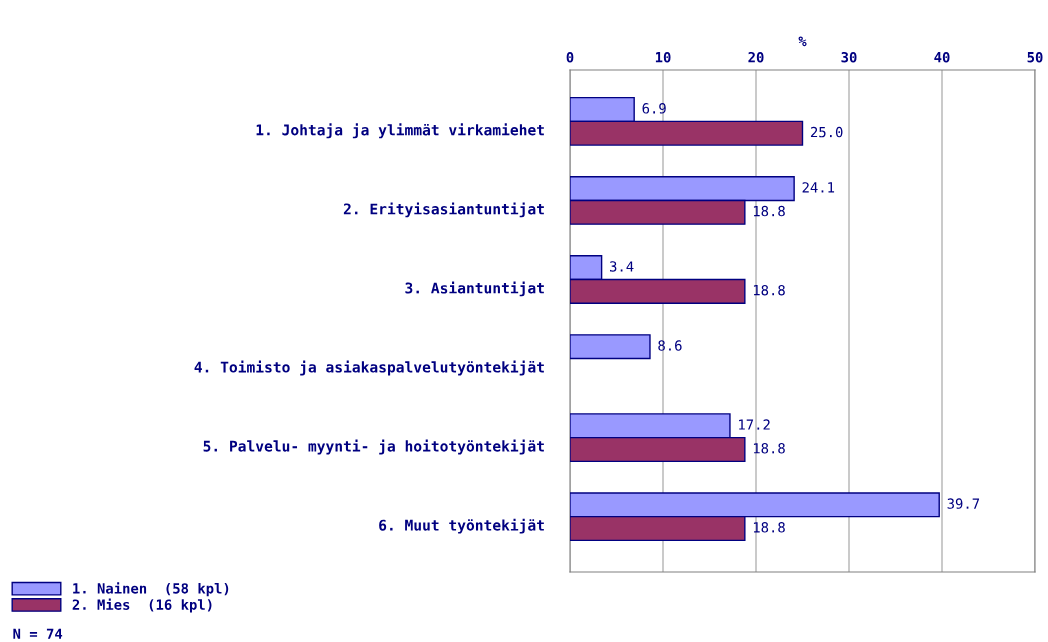 This screenshot has height=642, width=1048. Describe the element at coordinates (818, 187) in the screenshot. I see `data-label: 24.1` at that location.